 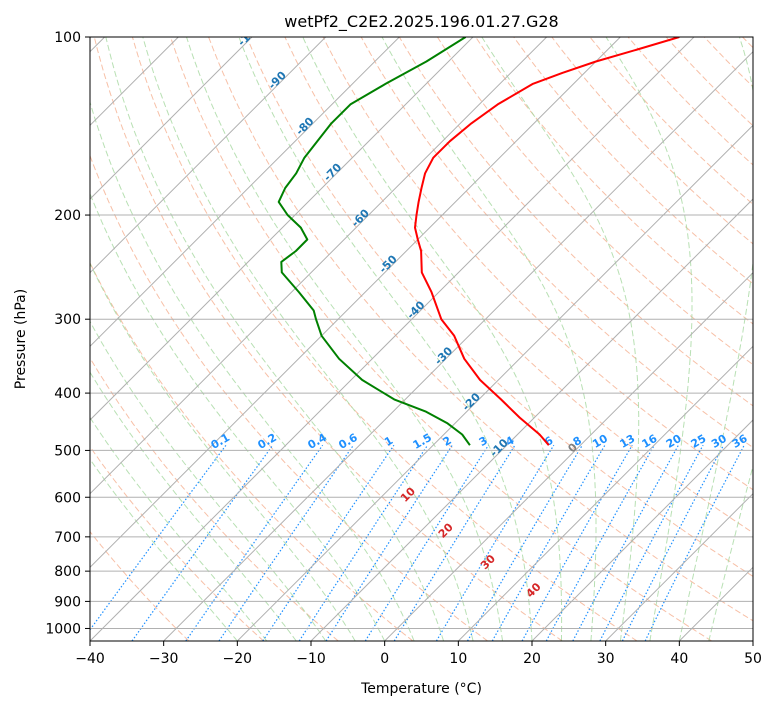 I want to click on x-tick-label: 0, so click(x=384, y=659).